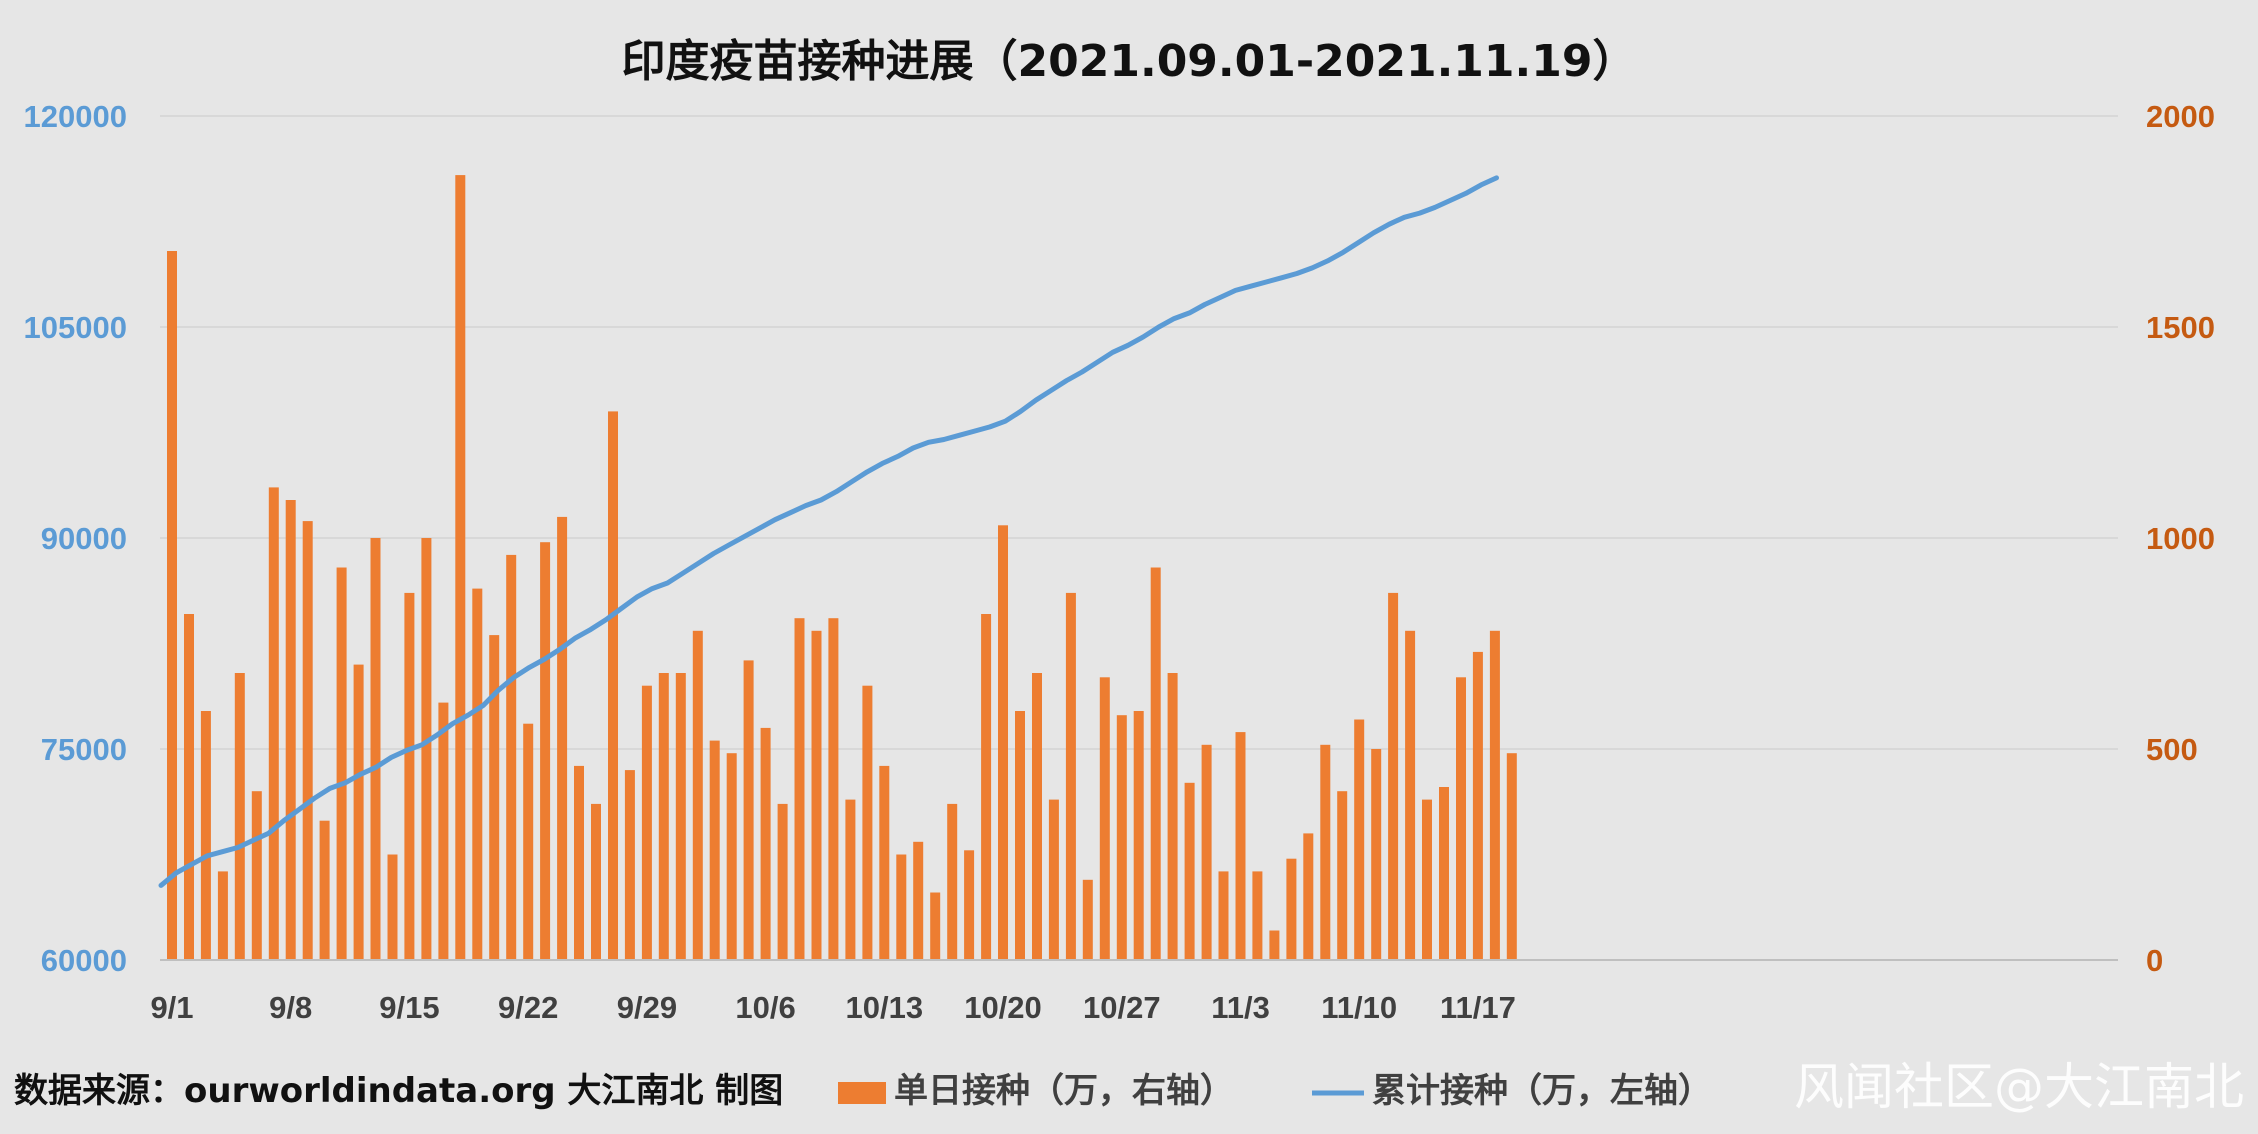  Describe the element at coordinates (75, 538) in the screenshot. I see `left-axis-ticks: 60000 75000 90000 105000 120000` at that location.